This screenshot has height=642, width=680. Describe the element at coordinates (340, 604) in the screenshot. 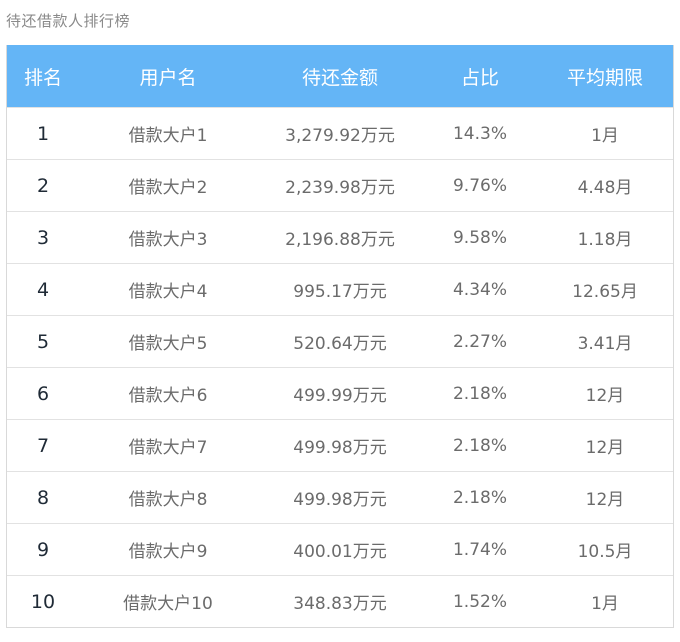

I see `amount-cell: 348.83万元` at that location.